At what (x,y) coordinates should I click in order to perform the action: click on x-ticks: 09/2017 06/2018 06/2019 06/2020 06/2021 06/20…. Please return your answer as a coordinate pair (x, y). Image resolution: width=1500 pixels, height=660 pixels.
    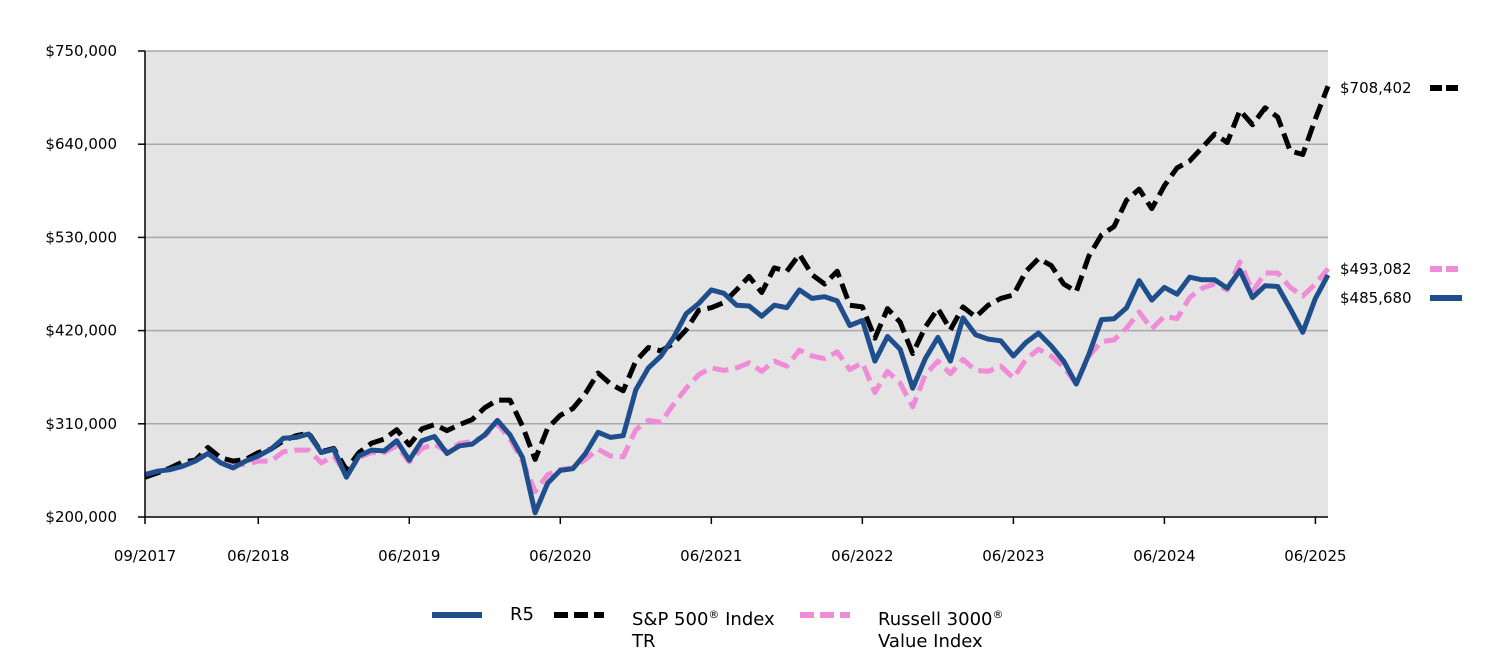
    Looking at the image, I should click on (730, 541).